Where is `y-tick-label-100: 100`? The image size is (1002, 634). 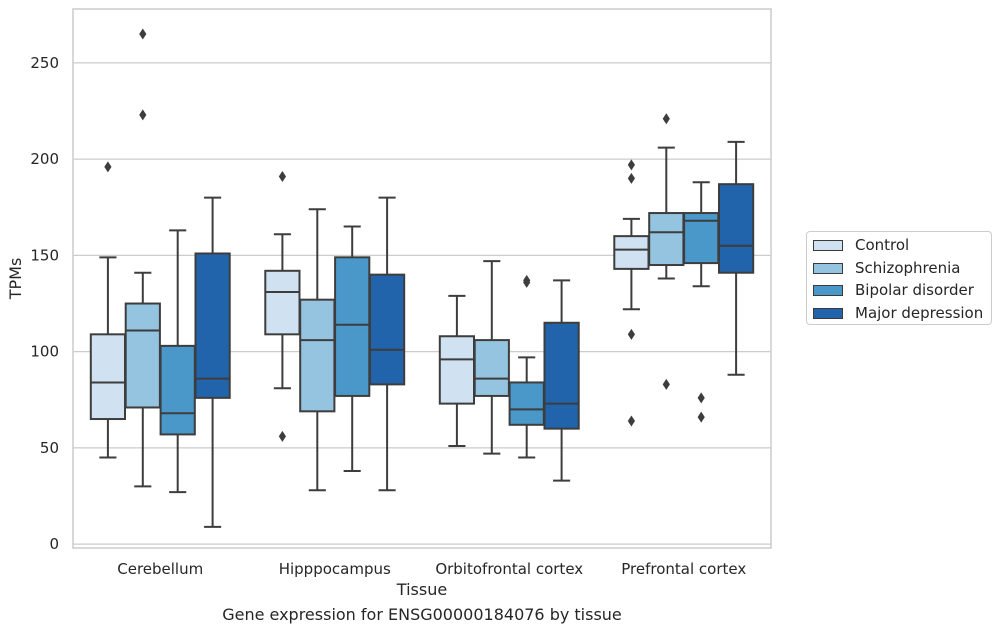 y-tick-label-100: 100 is located at coordinates (44, 352).